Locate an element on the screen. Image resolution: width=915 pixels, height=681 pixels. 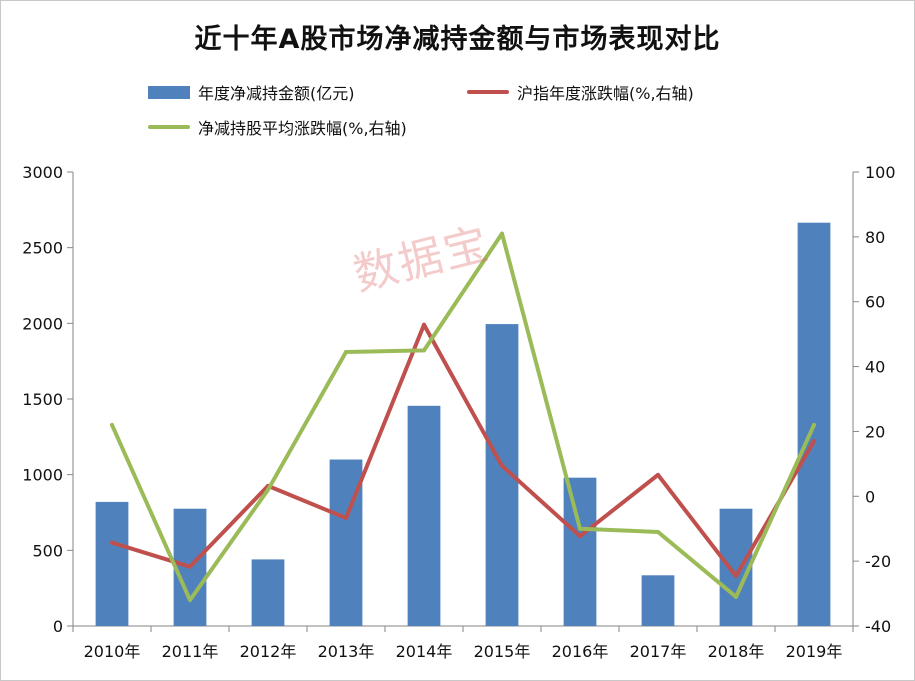
legend-bar-swatch is located at coordinates (169, 92).